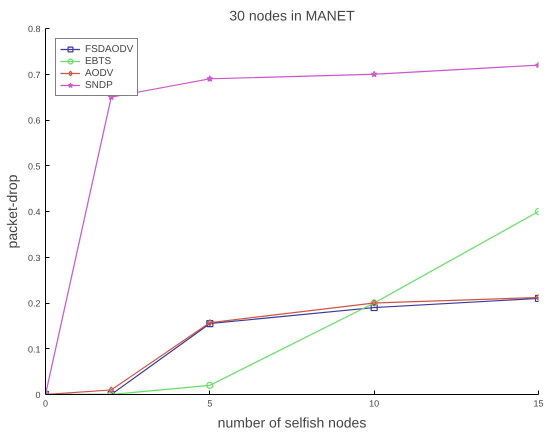 This screenshot has width=550, height=433. Describe the element at coordinates (34, 75) in the screenshot. I see `y-tick-label: 0.7` at that location.